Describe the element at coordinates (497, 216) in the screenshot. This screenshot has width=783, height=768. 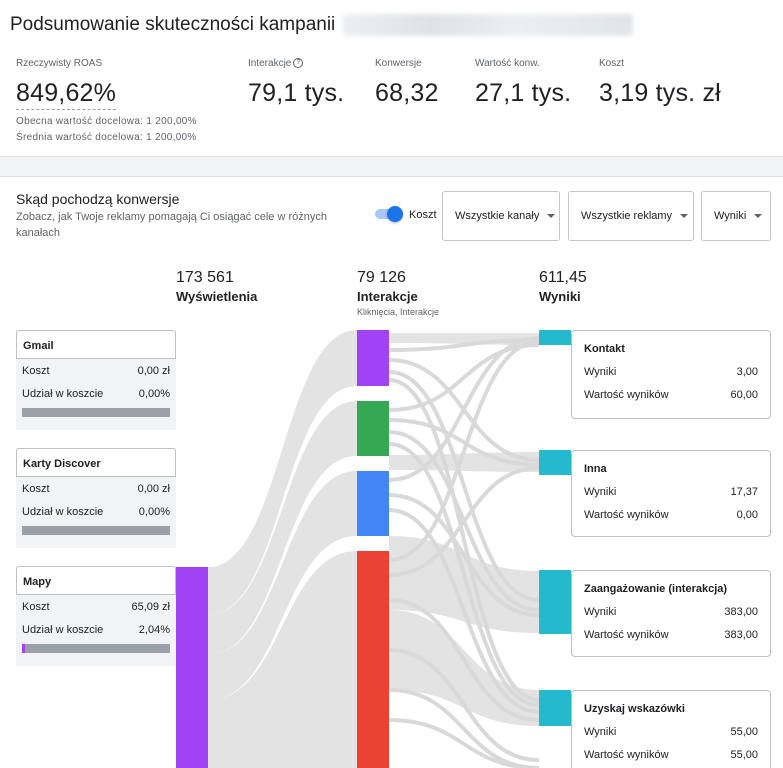
I see `channel-dropdown-label: Wszystkie kanały` at that location.